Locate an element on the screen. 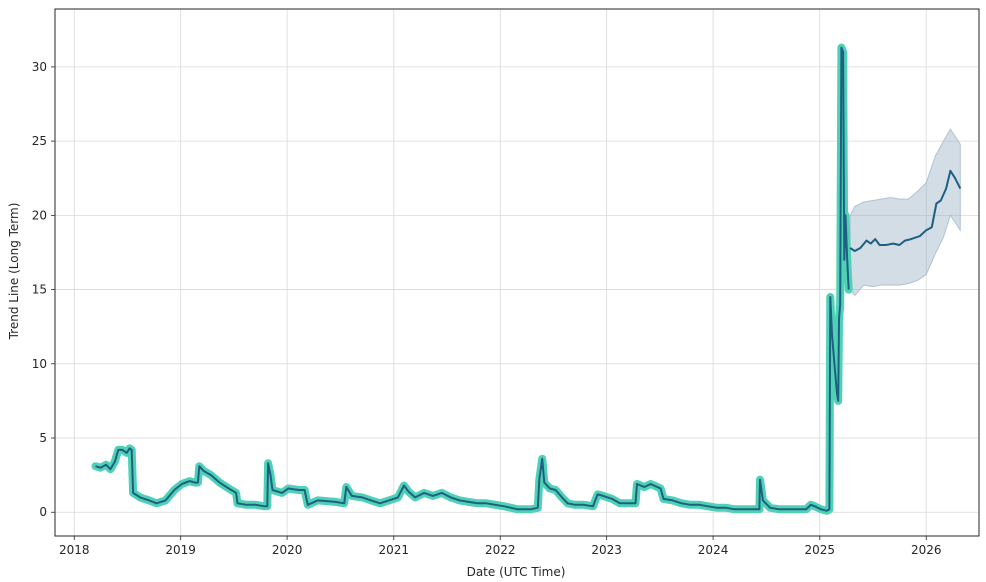  y-tick-label: 5 is located at coordinates (43, 438).